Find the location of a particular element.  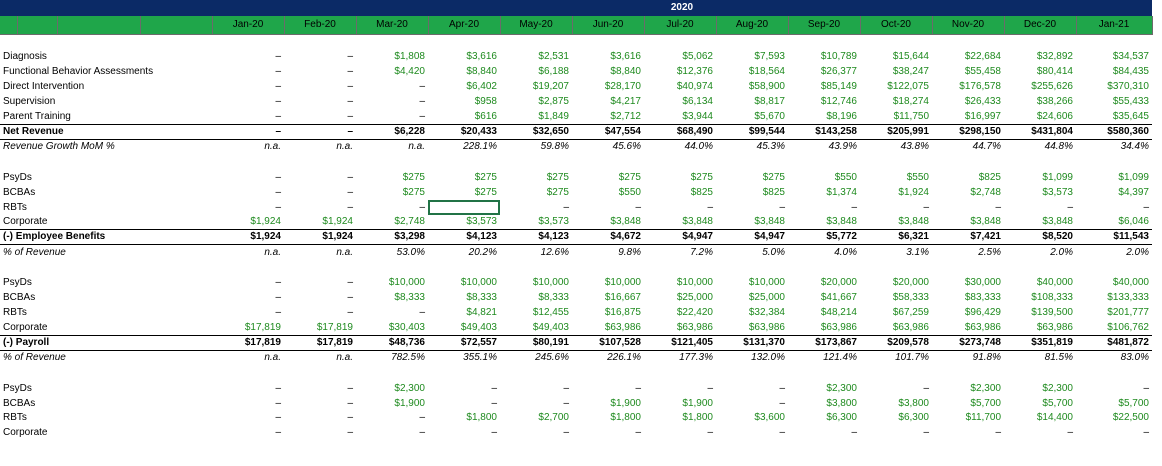

value-cell: $12,376 is located at coordinates (694, 72).